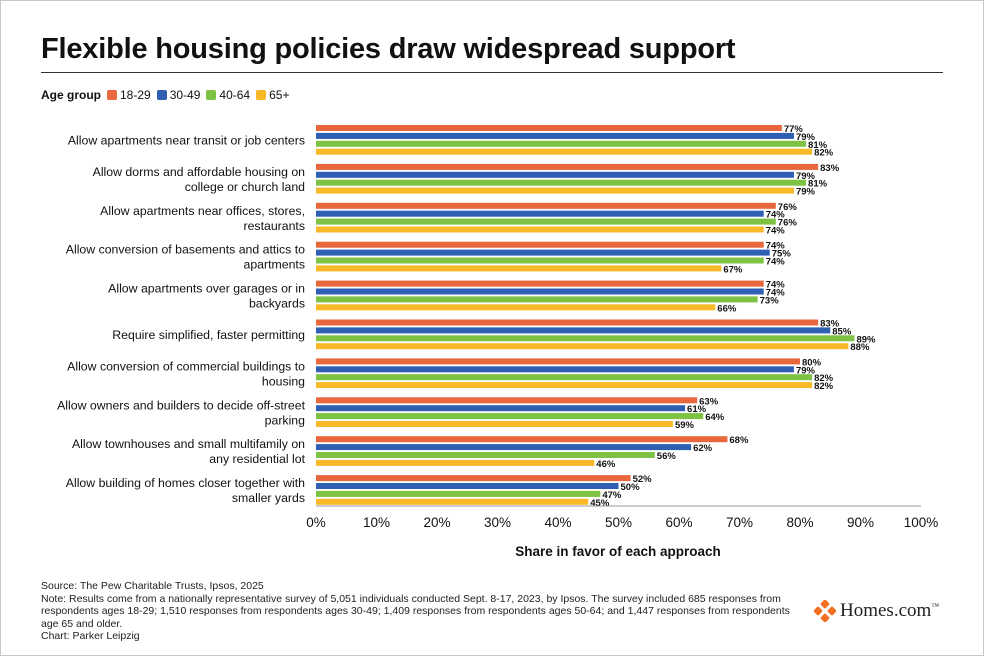 The image size is (984, 656). Describe the element at coordinates (739, 440) in the screenshot. I see `data-label: 68%` at that location.